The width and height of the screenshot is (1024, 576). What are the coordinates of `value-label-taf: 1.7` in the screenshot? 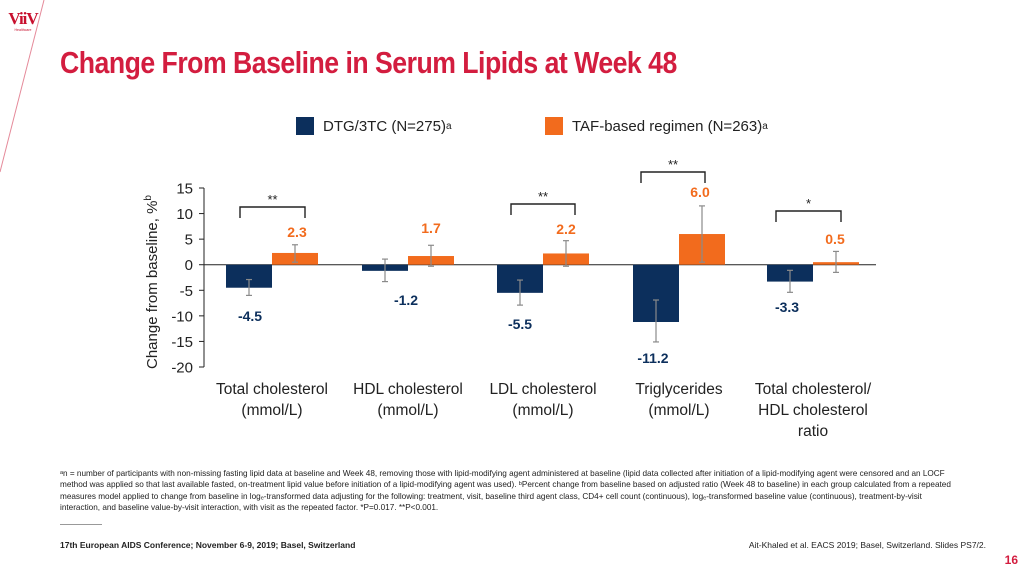 It's located at (431, 228).